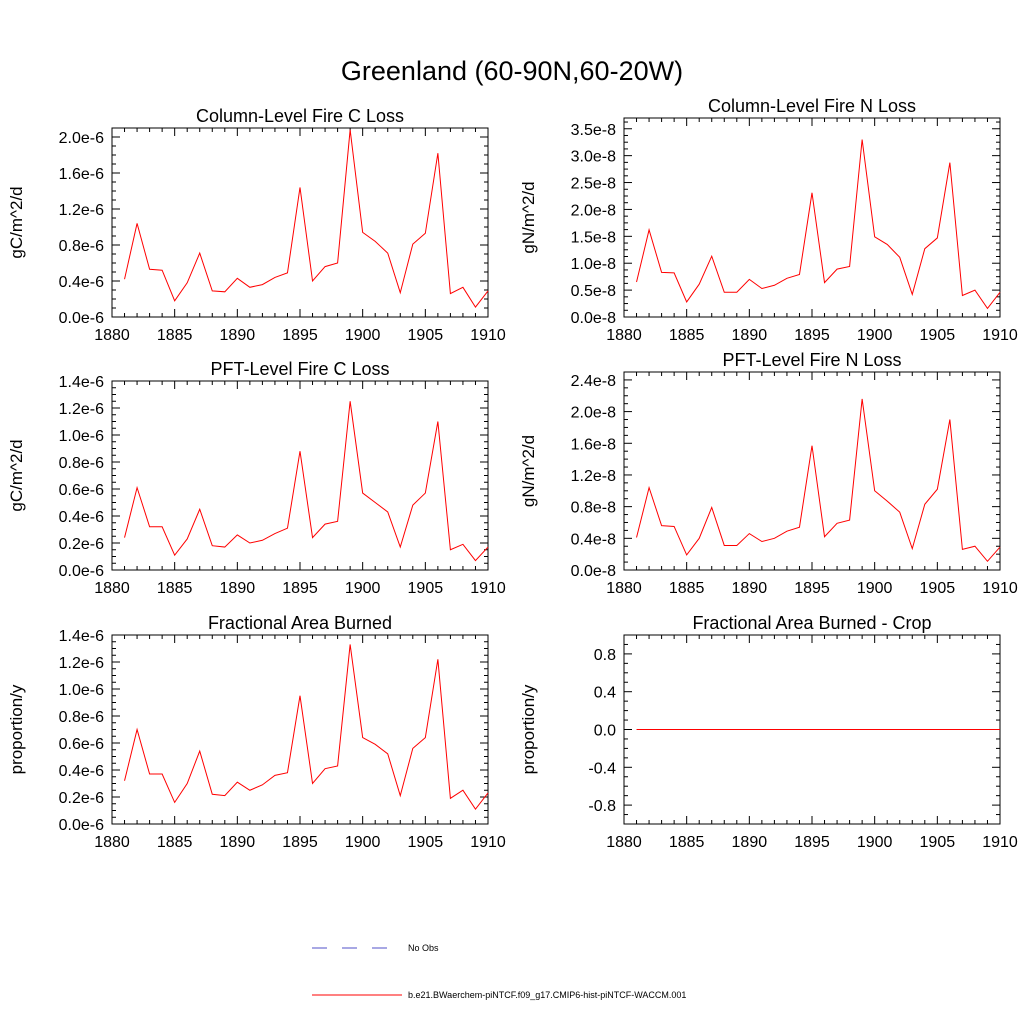 The width and height of the screenshot is (1024, 1024). I want to click on y-tick-label: 1.4e-6, so click(81, 636).